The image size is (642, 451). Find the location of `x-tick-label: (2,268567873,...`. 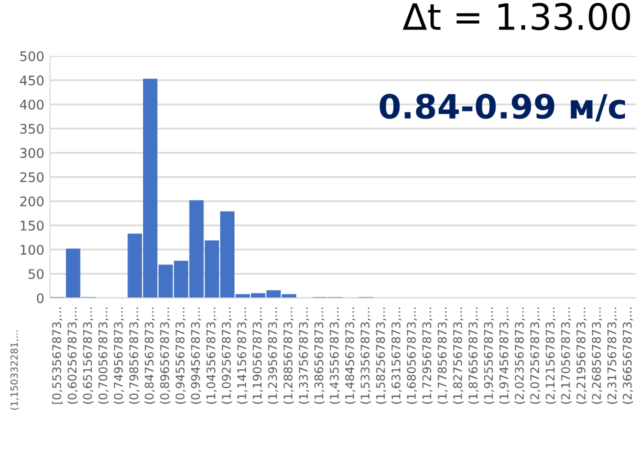

x-tick-label: (2,268567873,... is located at coordinates (597, 356).